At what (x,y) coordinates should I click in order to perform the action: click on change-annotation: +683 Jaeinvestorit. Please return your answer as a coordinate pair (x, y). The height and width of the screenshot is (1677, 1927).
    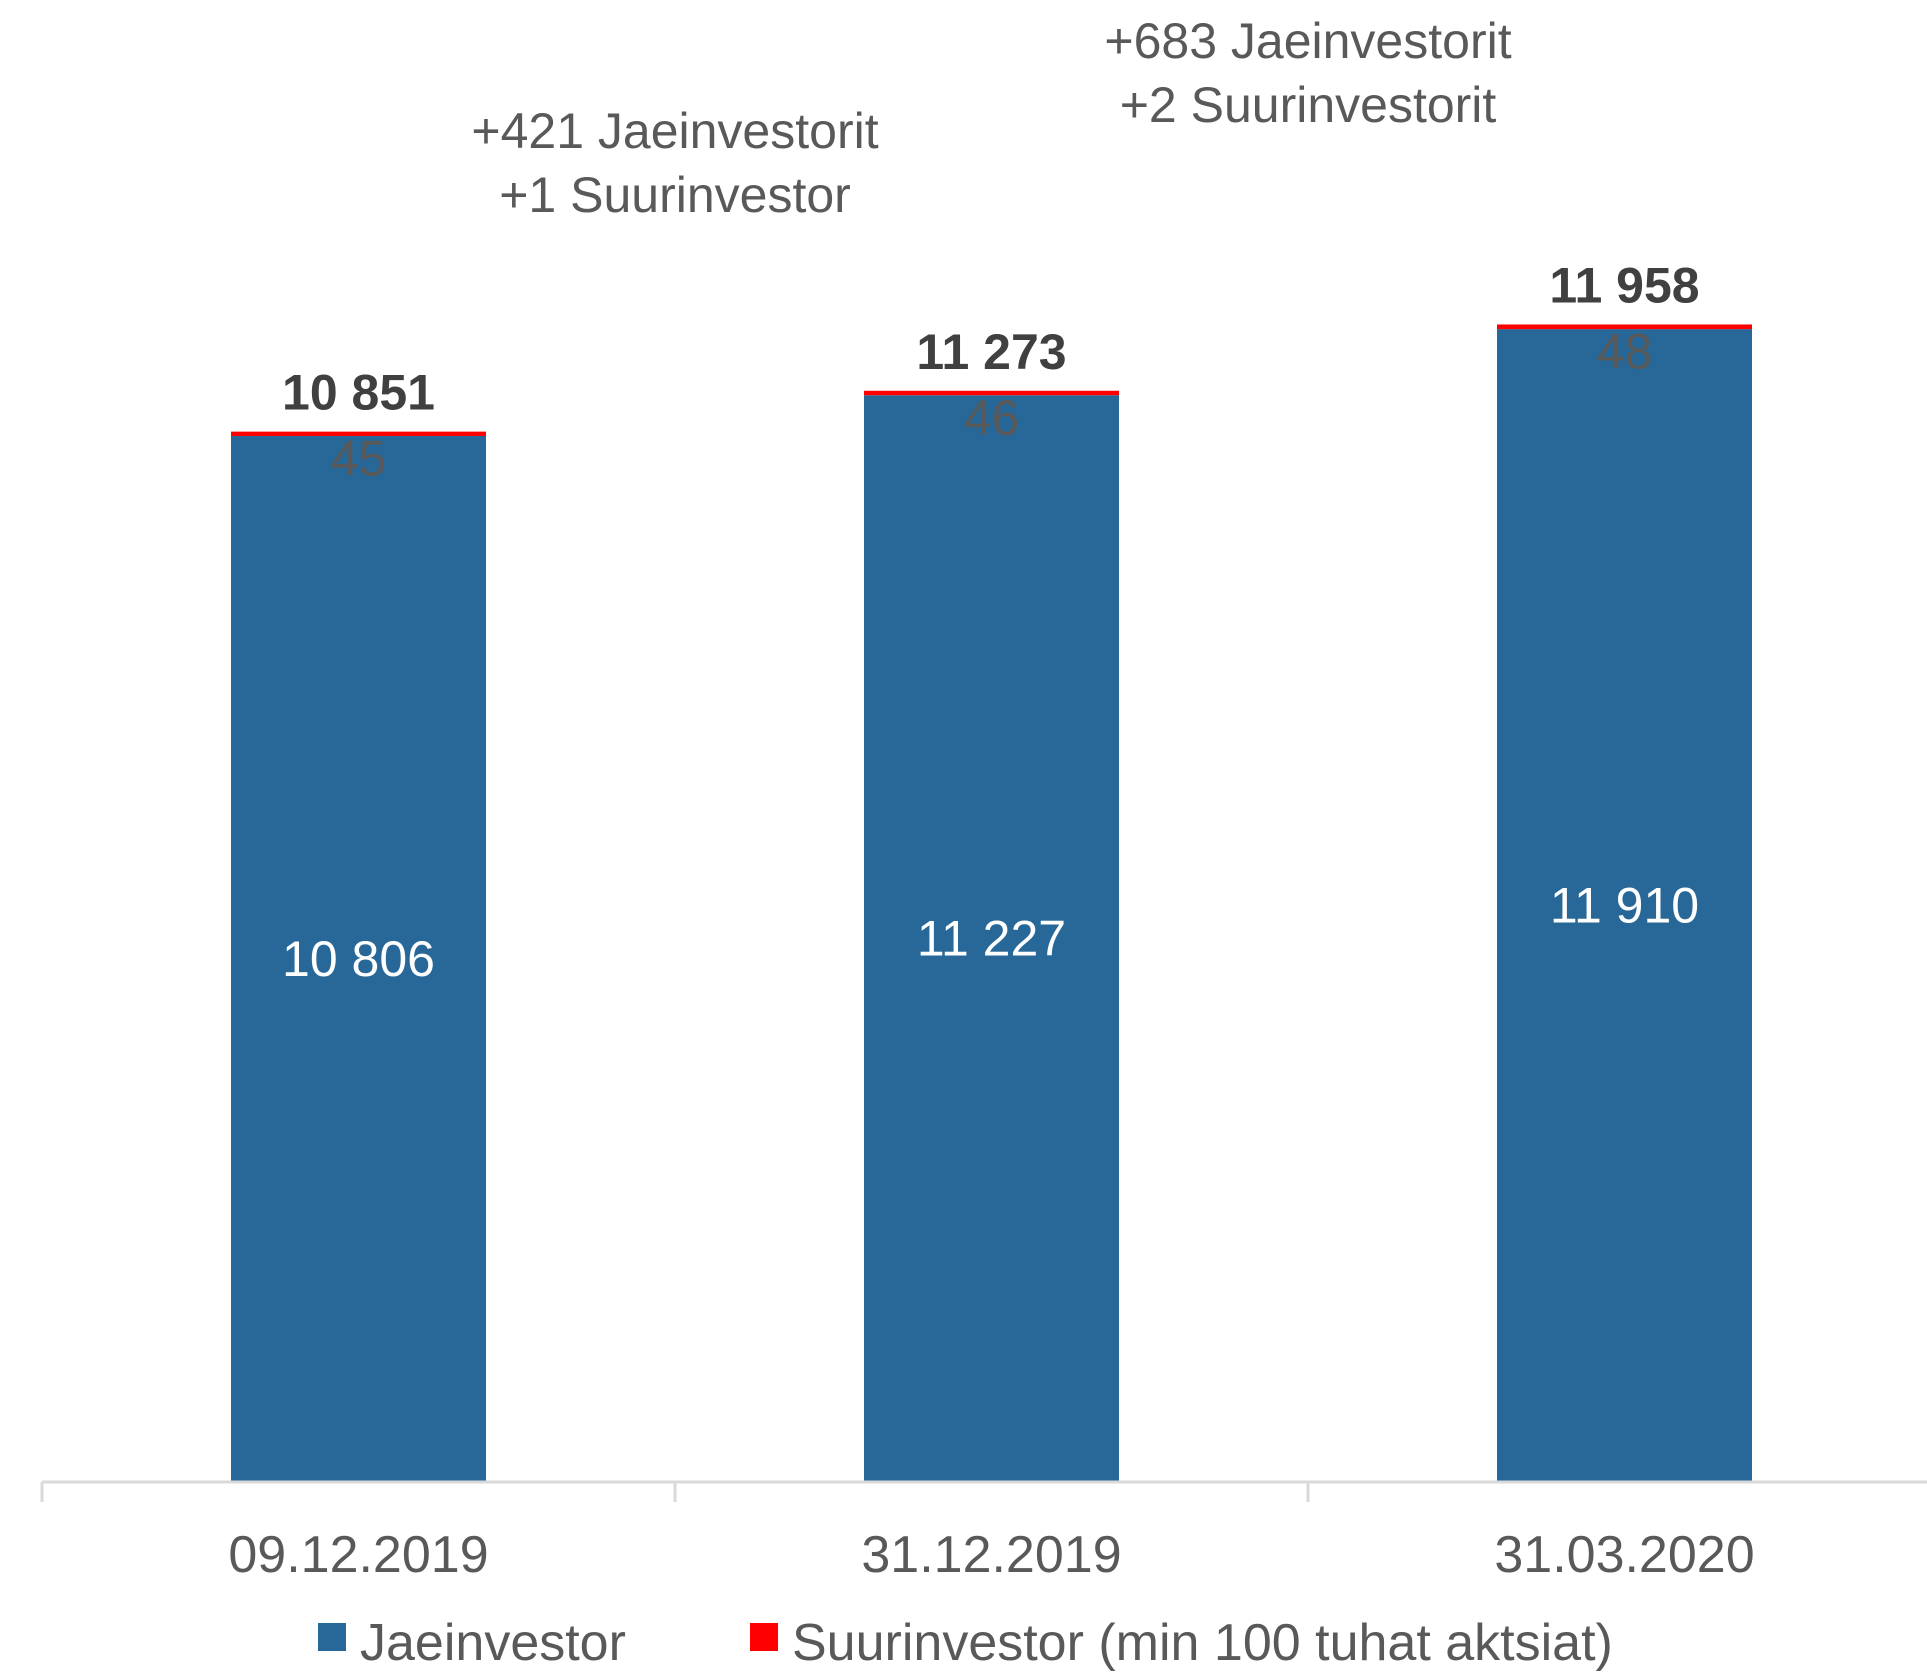
    Looking at the image, I should click on (1307, 41).